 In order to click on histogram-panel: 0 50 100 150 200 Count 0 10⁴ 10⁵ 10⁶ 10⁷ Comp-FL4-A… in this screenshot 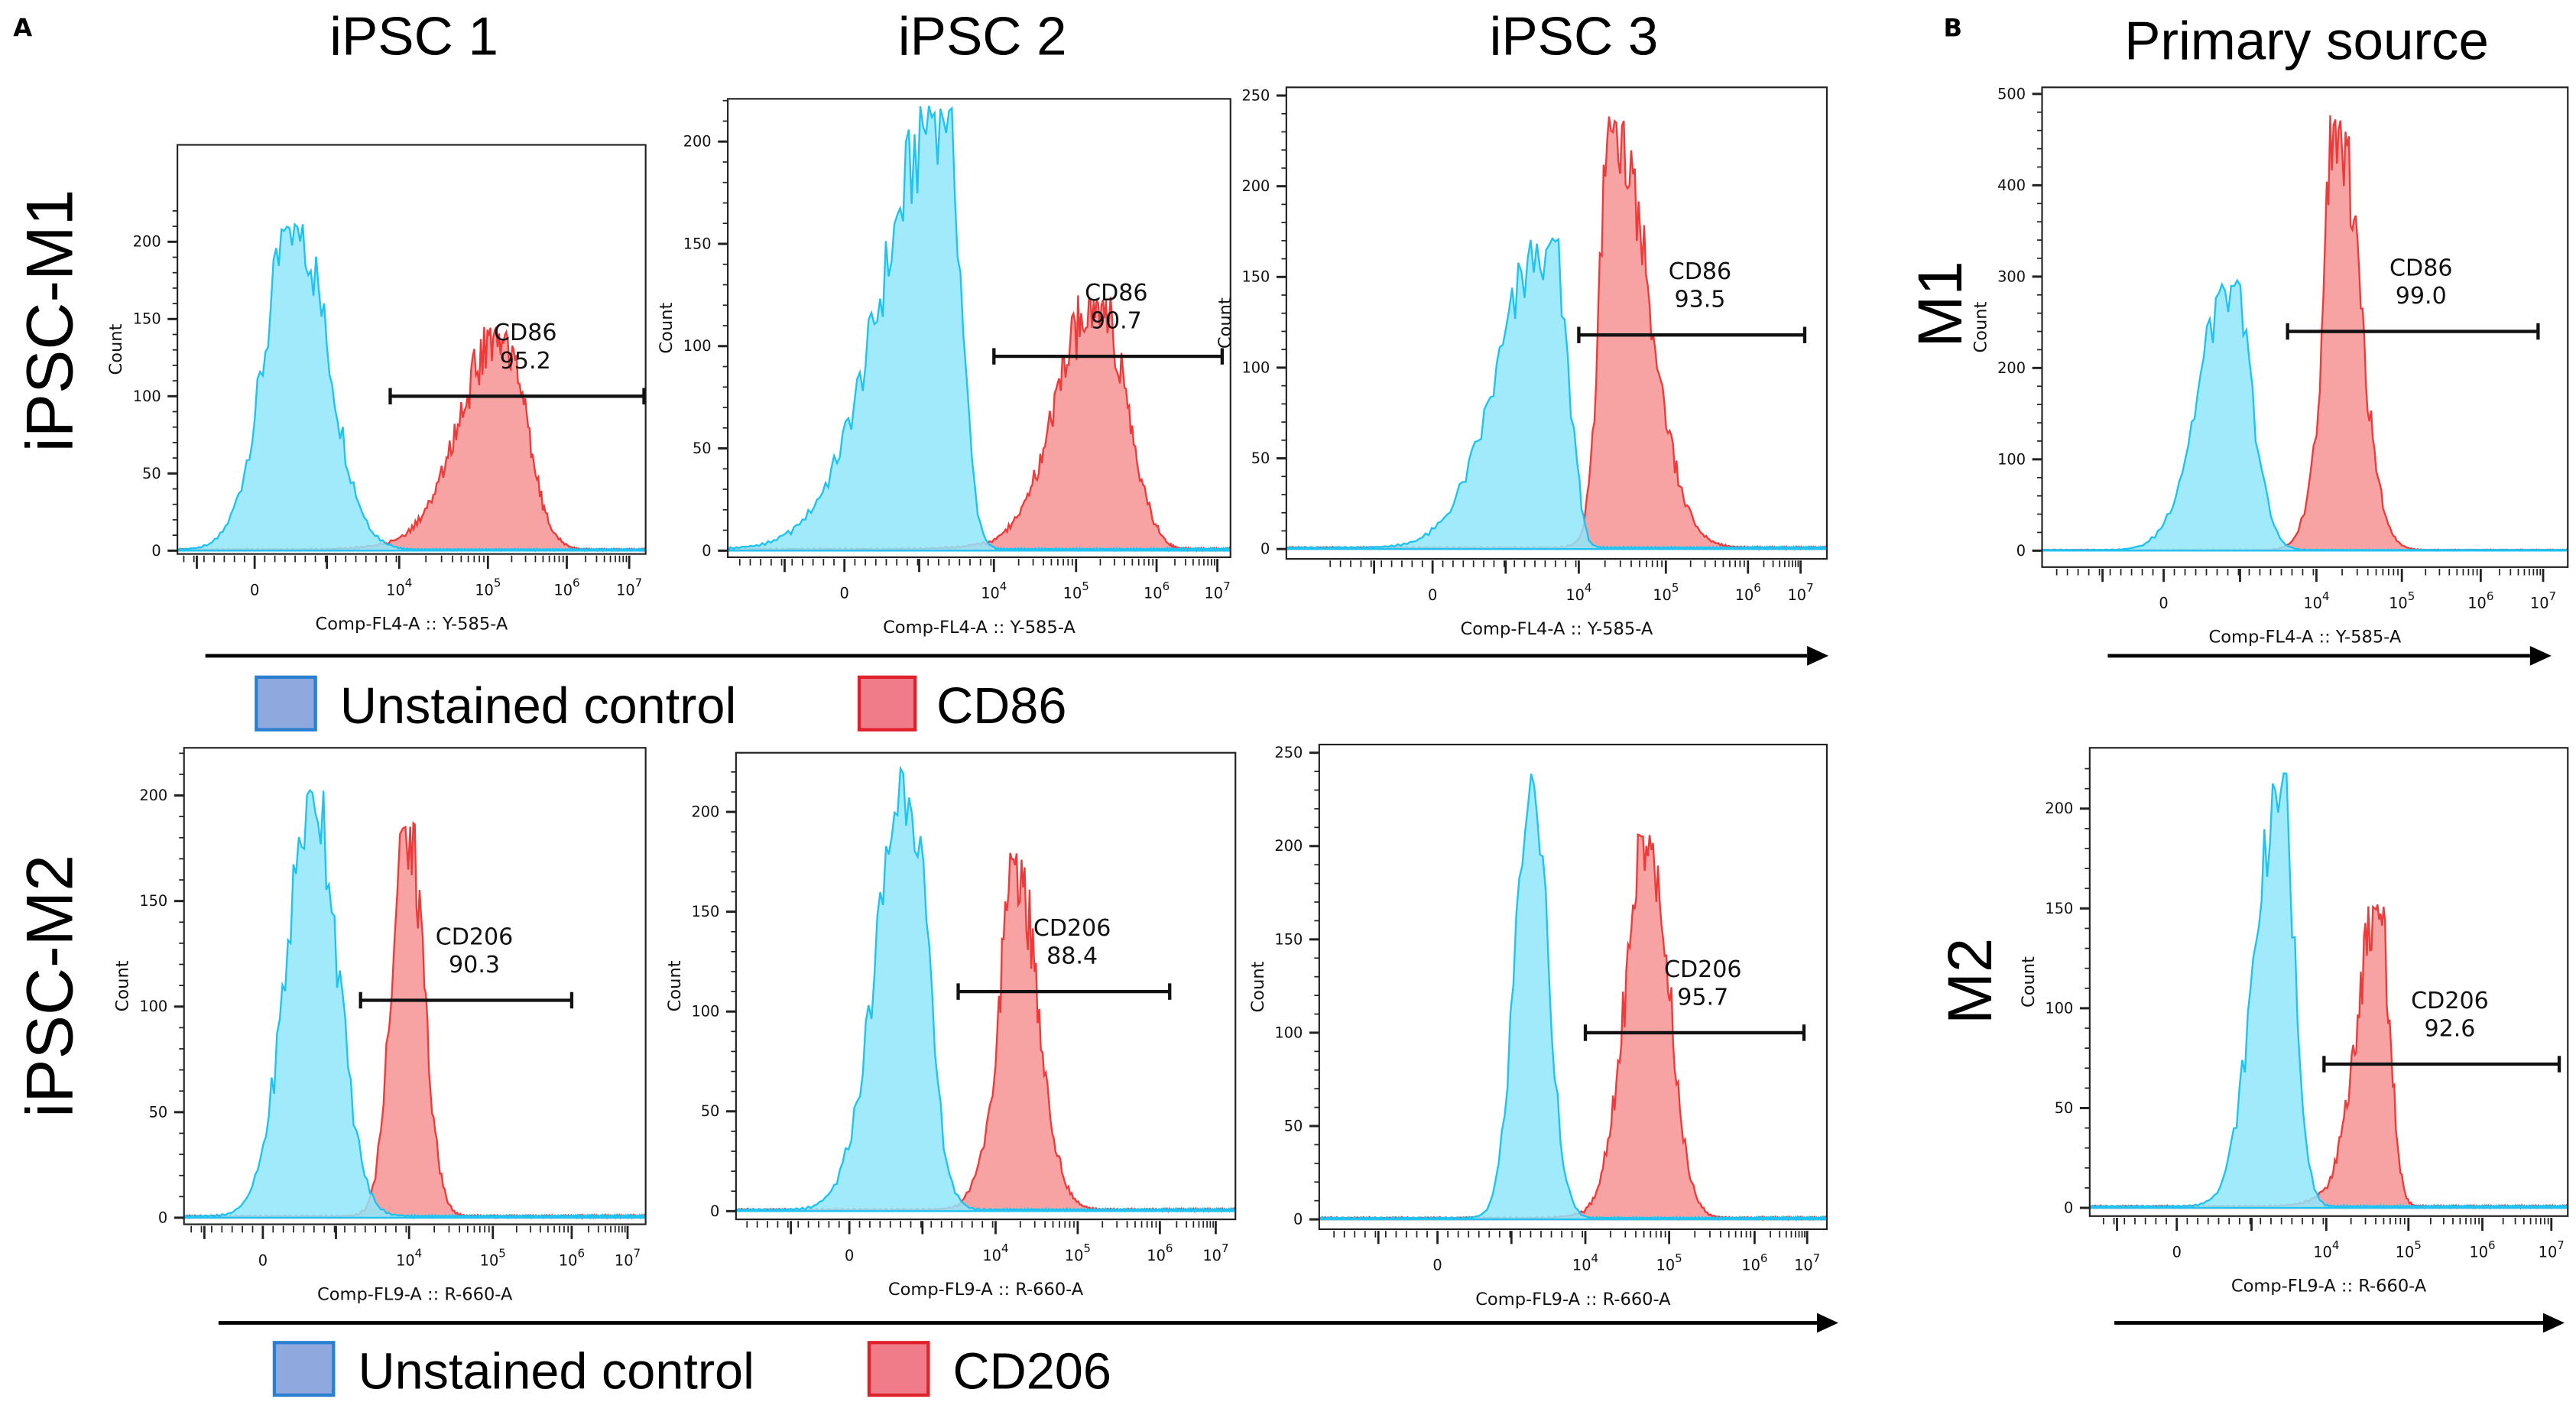, I will do `click(376, 389)`.